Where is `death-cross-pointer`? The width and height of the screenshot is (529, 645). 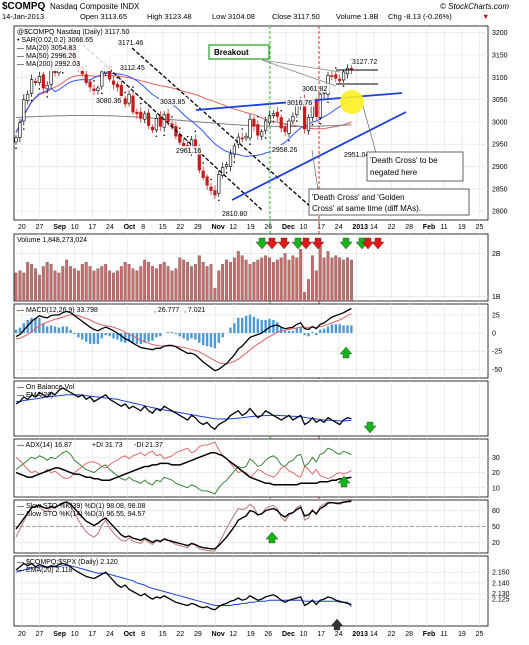 death-cross-pointer is located at coordinates (370, 133).